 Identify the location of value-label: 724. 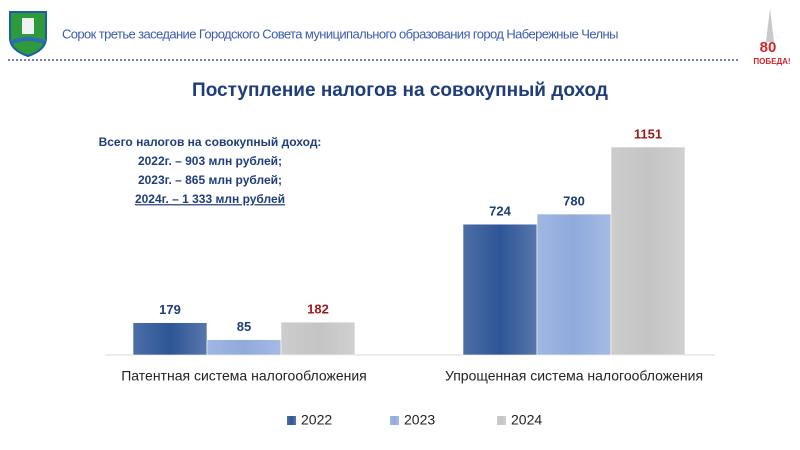
(500, 211).